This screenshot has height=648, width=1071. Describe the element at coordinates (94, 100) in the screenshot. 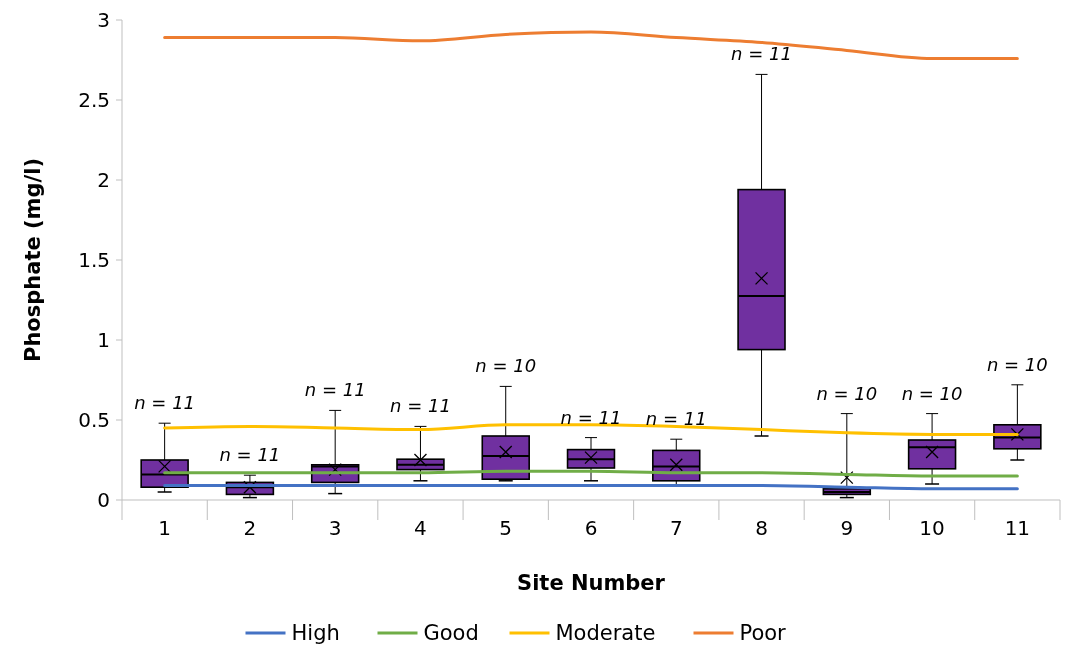

I see `y-tick-label: 2.5` at that location.